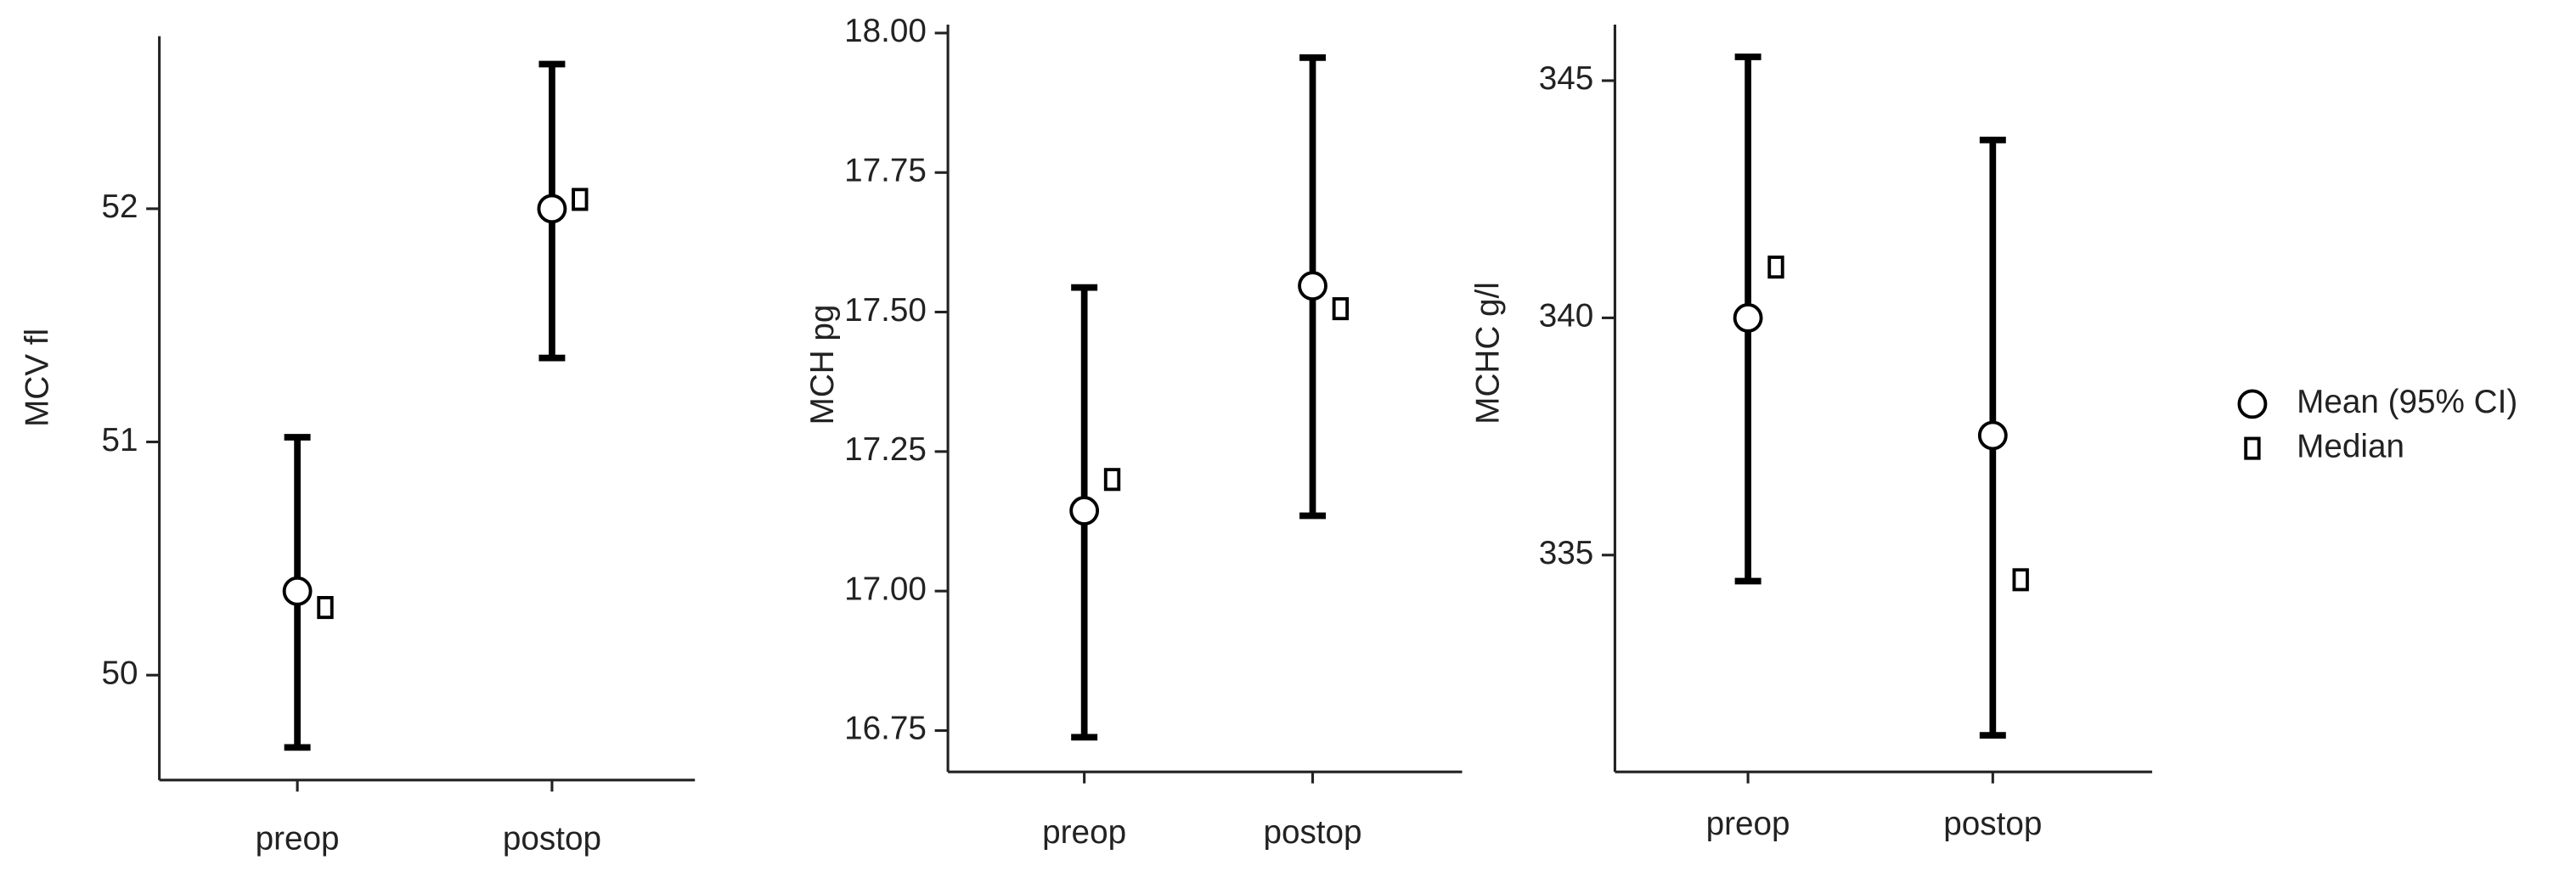  I want to click on y-tick-label: 50, so click(119, 673).